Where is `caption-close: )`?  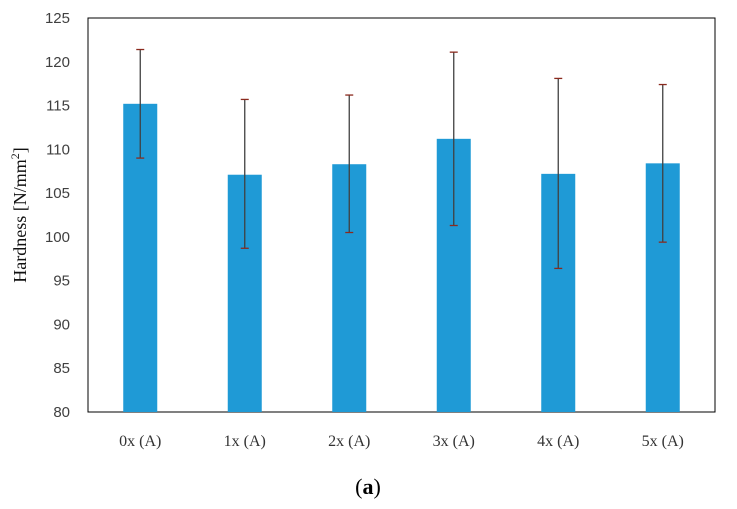
caption-close: ) is located at coordinates (377, 486).